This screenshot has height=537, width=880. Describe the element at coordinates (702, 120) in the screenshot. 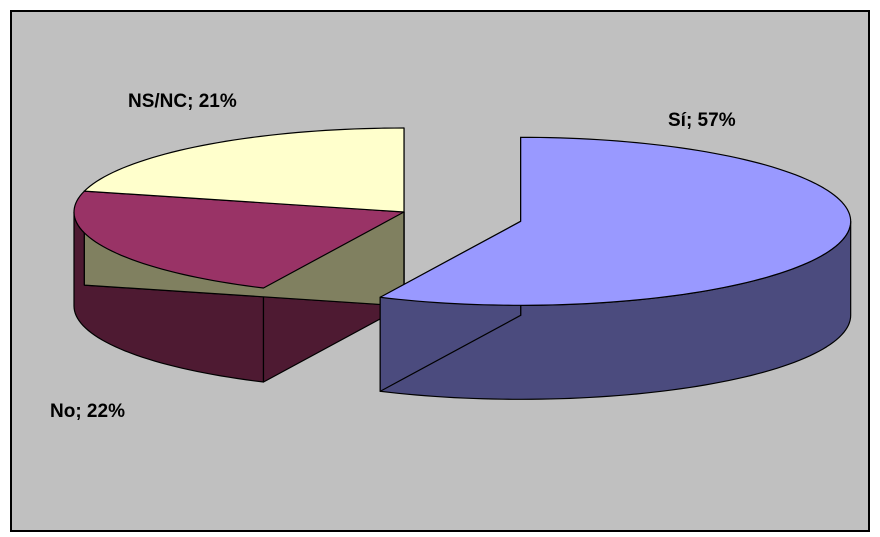

I see `slice-label-si: Sí; 57%` at that location.